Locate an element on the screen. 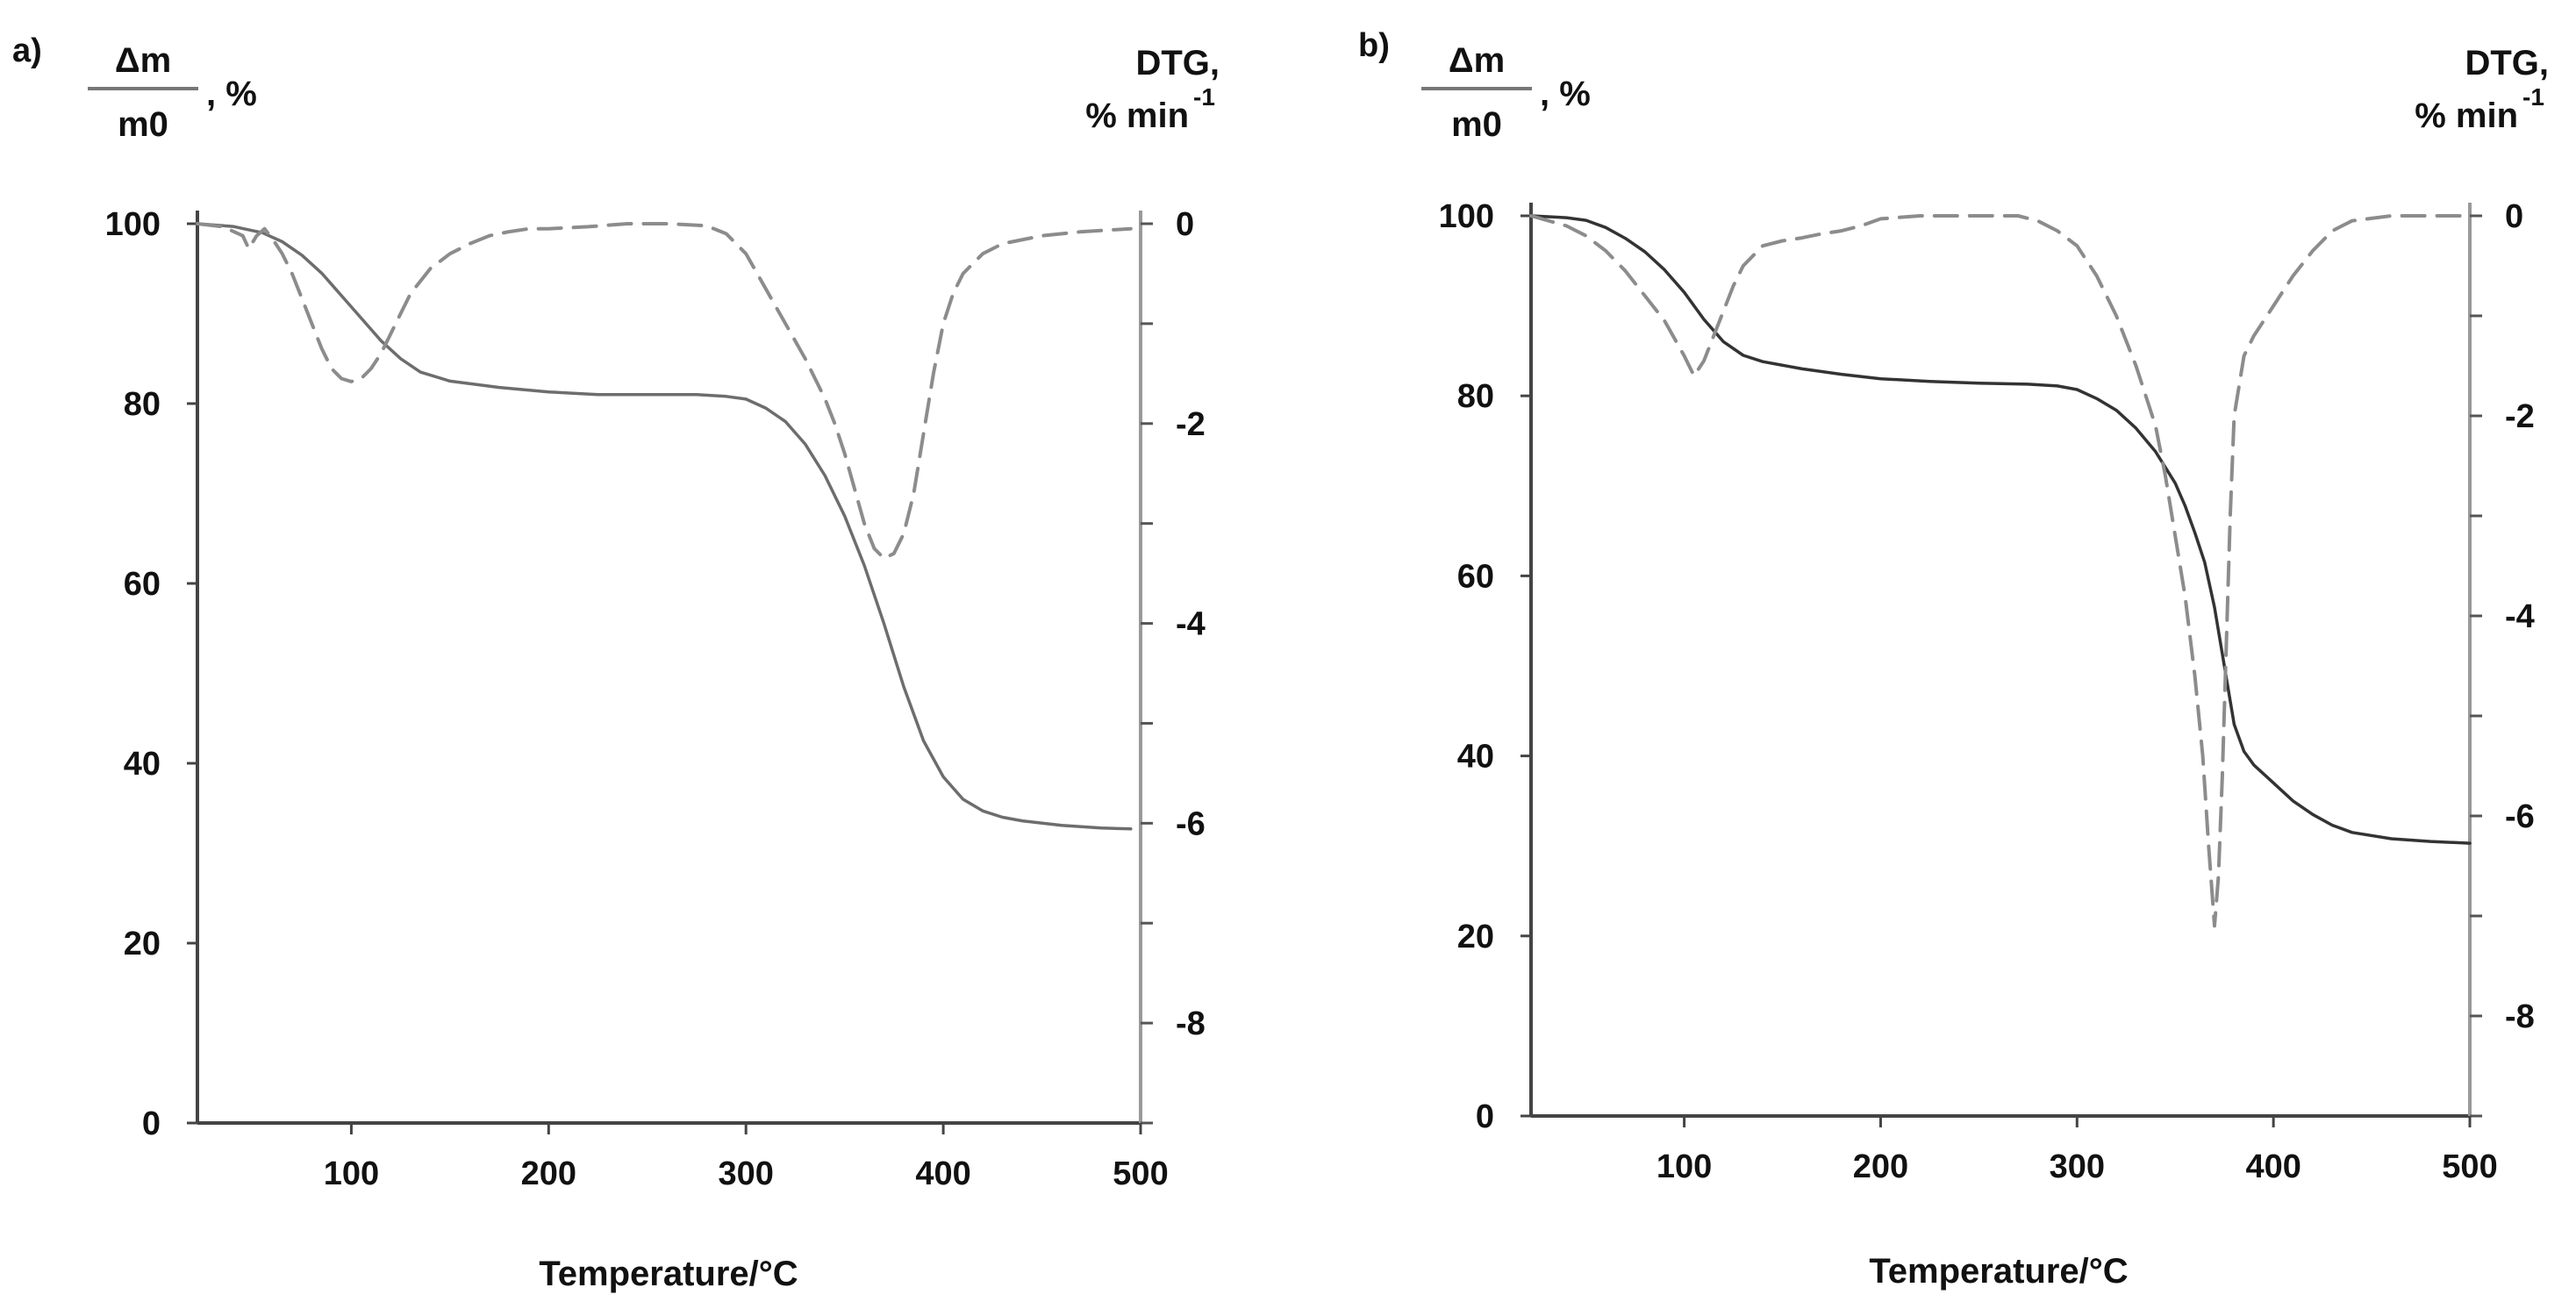 This screenshot has height=1309, width=2576. panel-label: b) is located at coordinates (1374, 45).